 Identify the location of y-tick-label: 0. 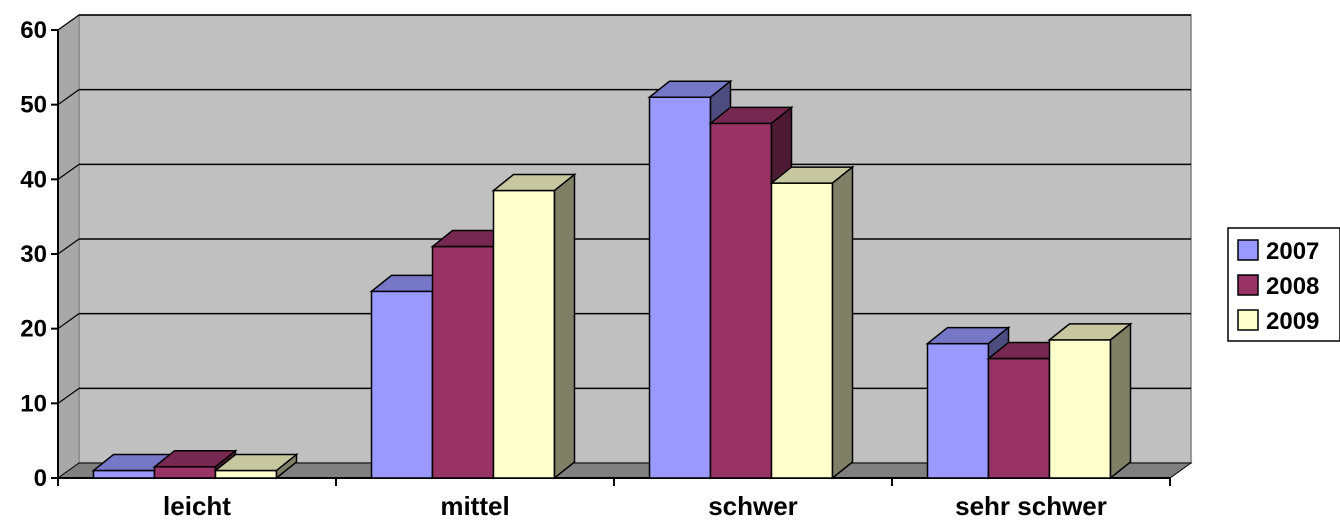
(40, 478).